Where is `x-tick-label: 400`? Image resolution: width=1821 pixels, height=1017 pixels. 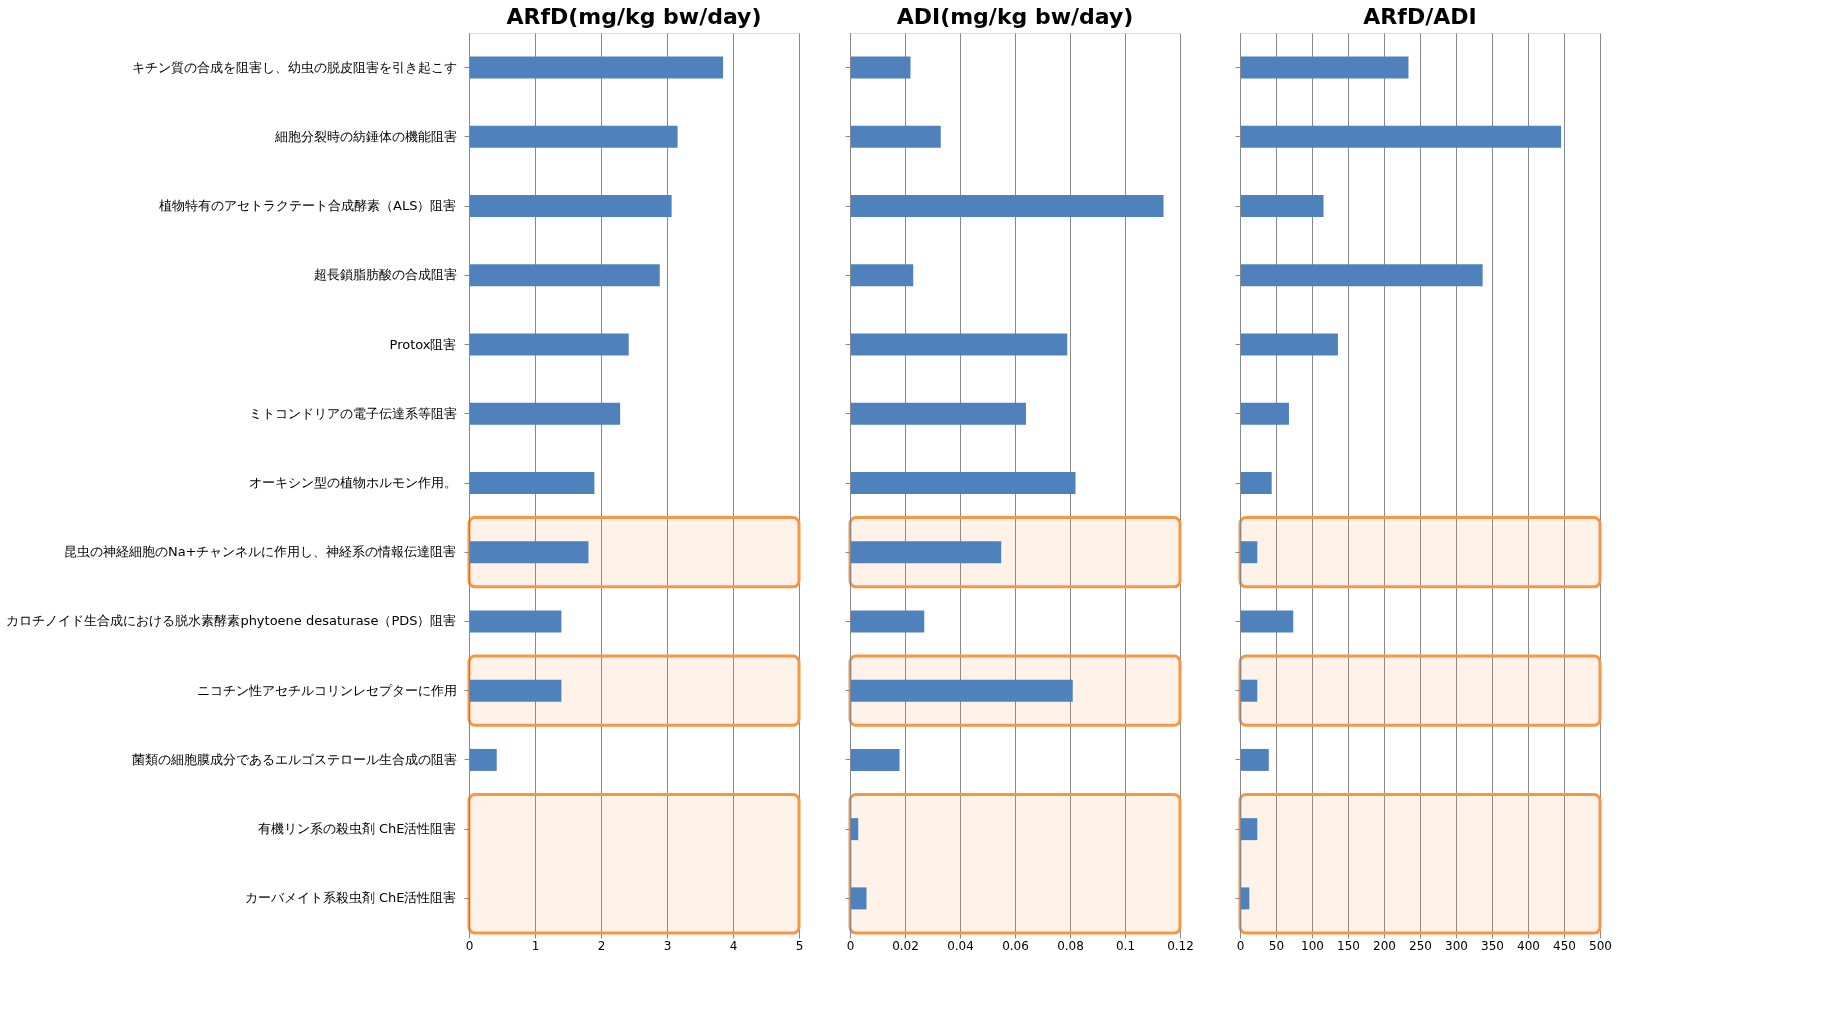 x-tick-label: 400 is located at coordinates (1528, 945).